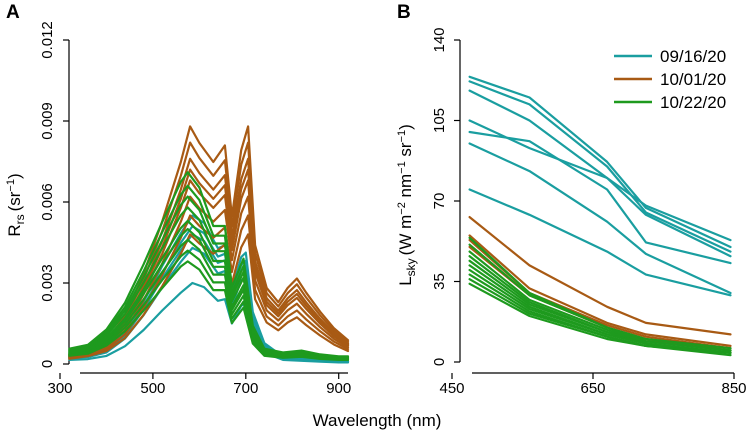 The height and width of the screenshot is (437, 754). Describe the element at coordinates (13, 12) in the screenshot. I see `panel-a-label: A` at that location.